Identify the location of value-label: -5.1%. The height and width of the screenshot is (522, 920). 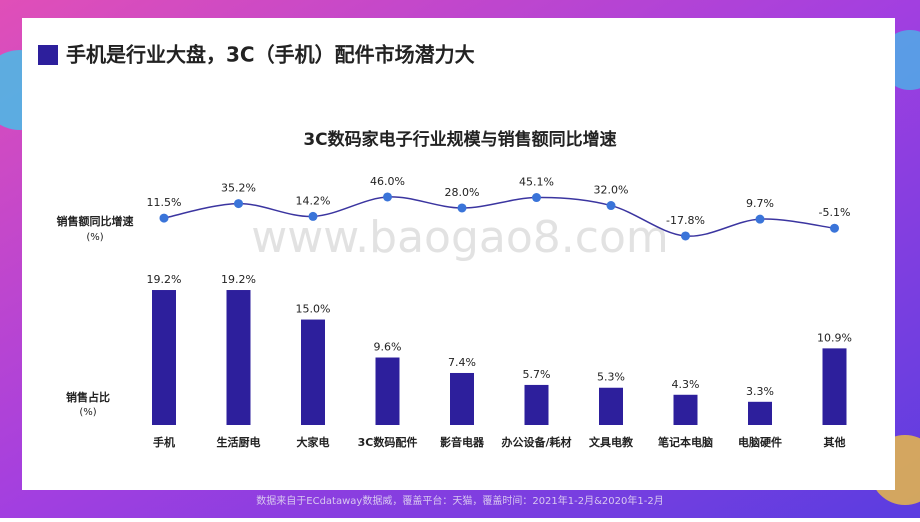
(835, 212).